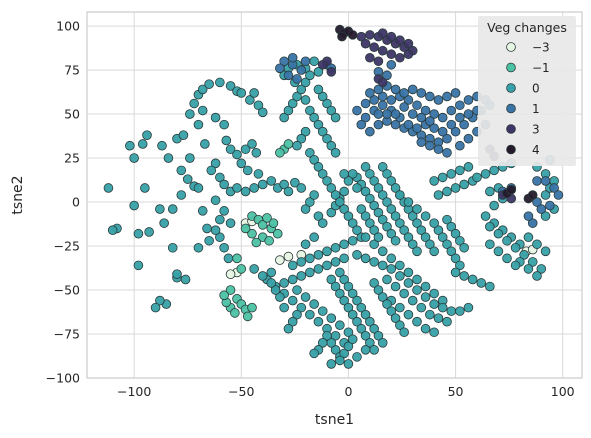 This screenshot has height=438, width=591. What do you see at coordinates (536, 130) in the screenshot?
I see `legend-label: 3` at bounding box center [536, 130].